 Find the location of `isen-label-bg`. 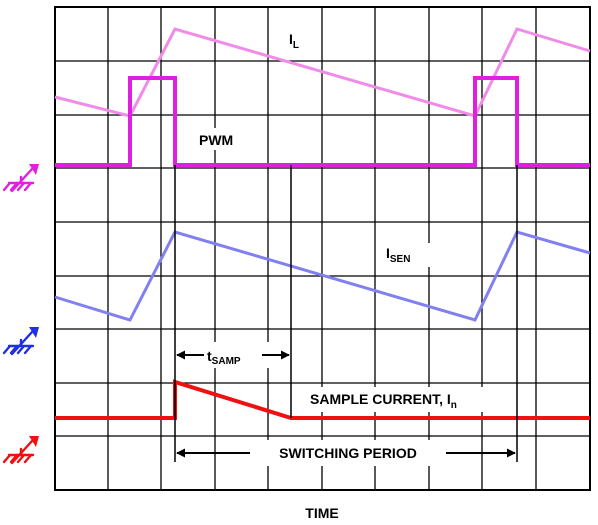

isen-label-bg is located at coordinates (409, 255).